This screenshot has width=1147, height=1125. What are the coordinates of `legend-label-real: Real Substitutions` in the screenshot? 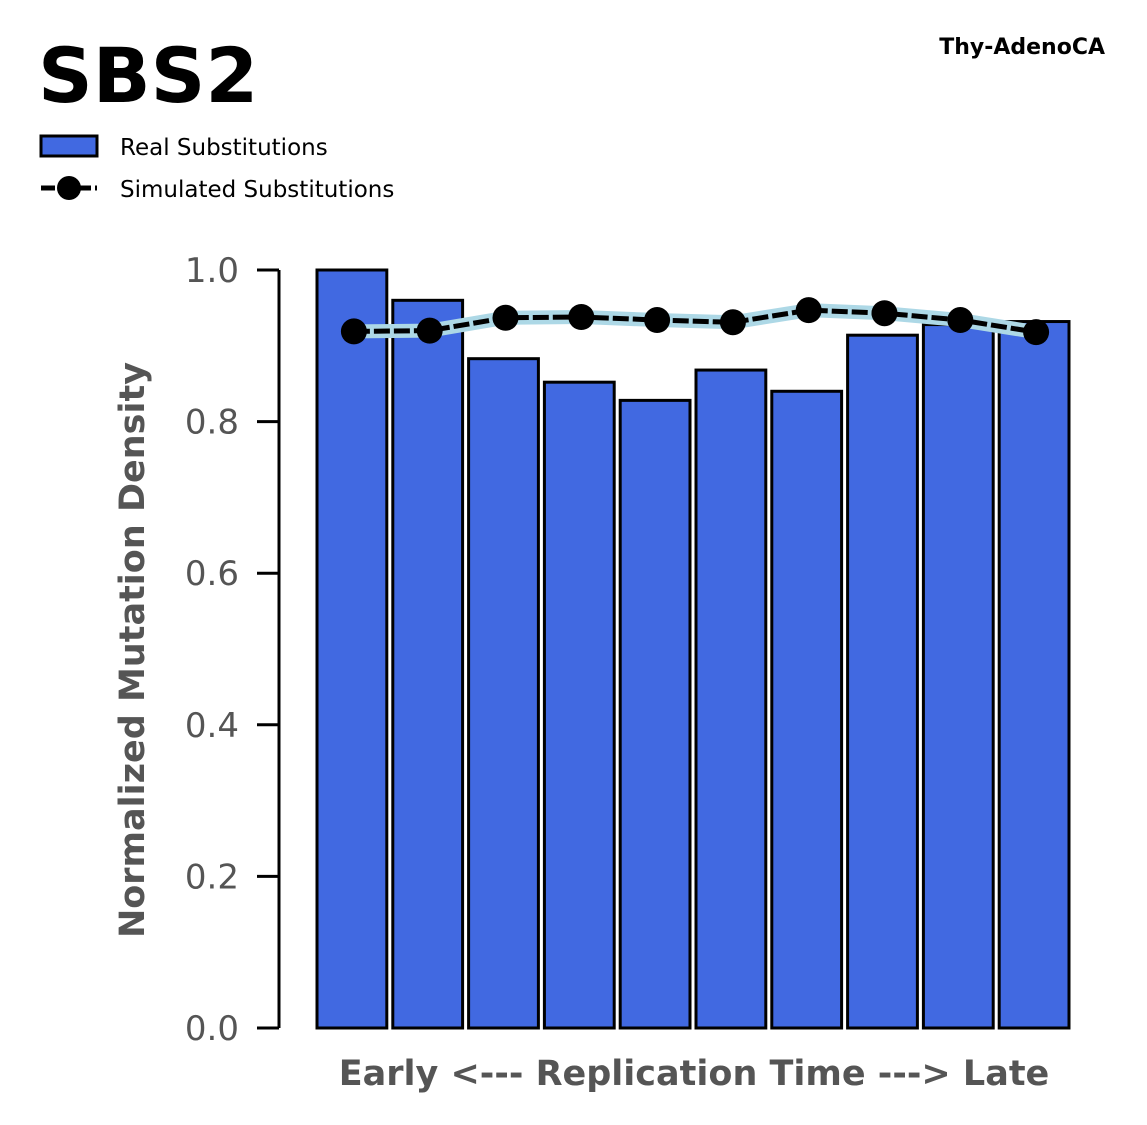 It's located at (224, 148).